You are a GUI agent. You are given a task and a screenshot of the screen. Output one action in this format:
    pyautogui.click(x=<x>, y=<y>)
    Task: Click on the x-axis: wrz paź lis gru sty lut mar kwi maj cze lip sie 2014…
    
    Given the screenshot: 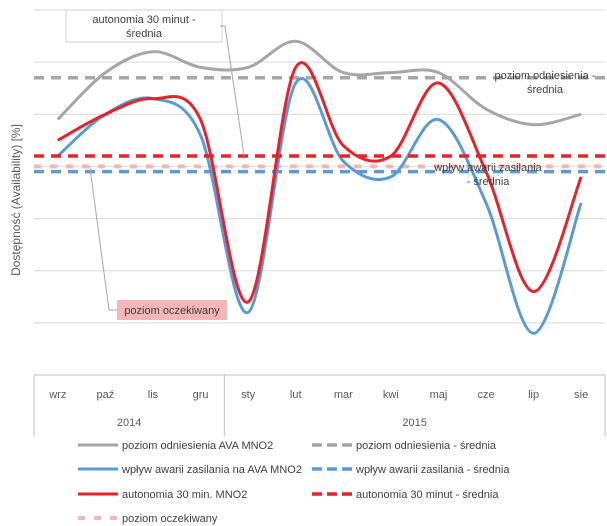 What is the action you would take?
    pyautogui.click(x=319, y=405)
    